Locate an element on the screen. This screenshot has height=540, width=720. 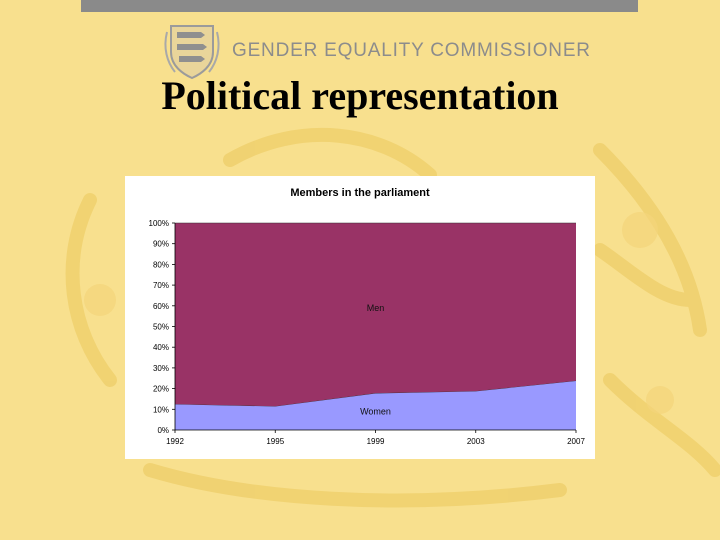
series-label-women: Women is located at coordinates (375, 412).